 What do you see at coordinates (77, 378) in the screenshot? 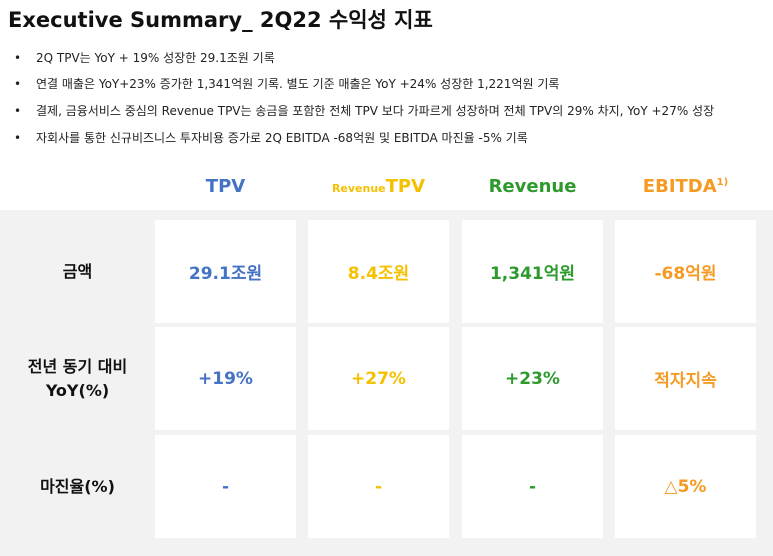
I see `row-label: 전년 동기 대비 YoY(%)` at bounding box center [77, 378].